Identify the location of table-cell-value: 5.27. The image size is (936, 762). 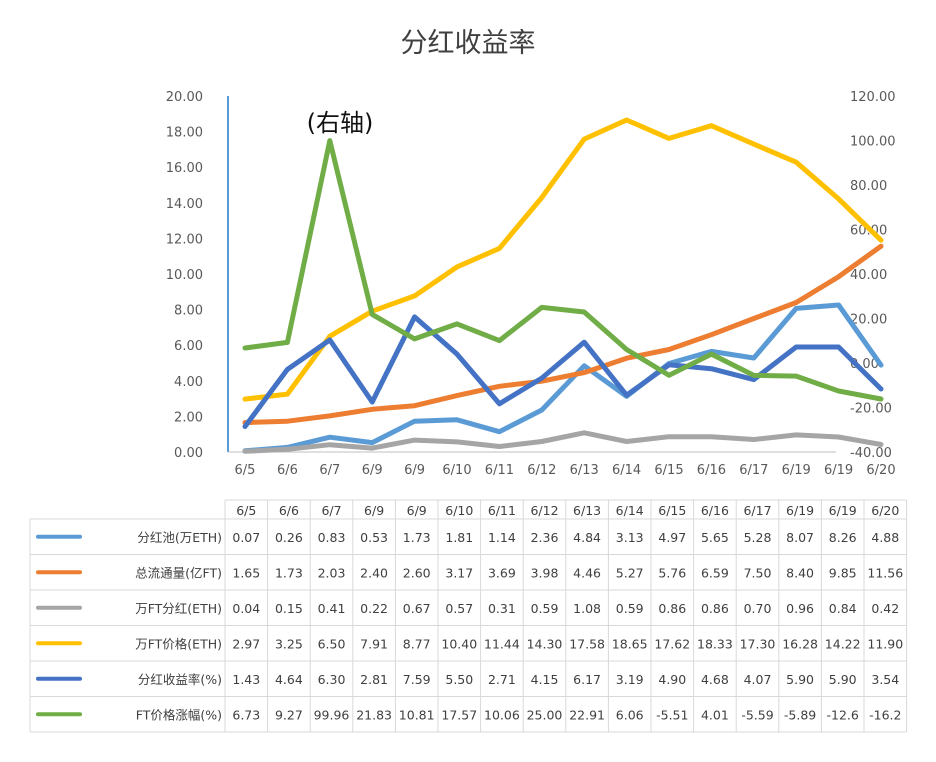
(630, 572).